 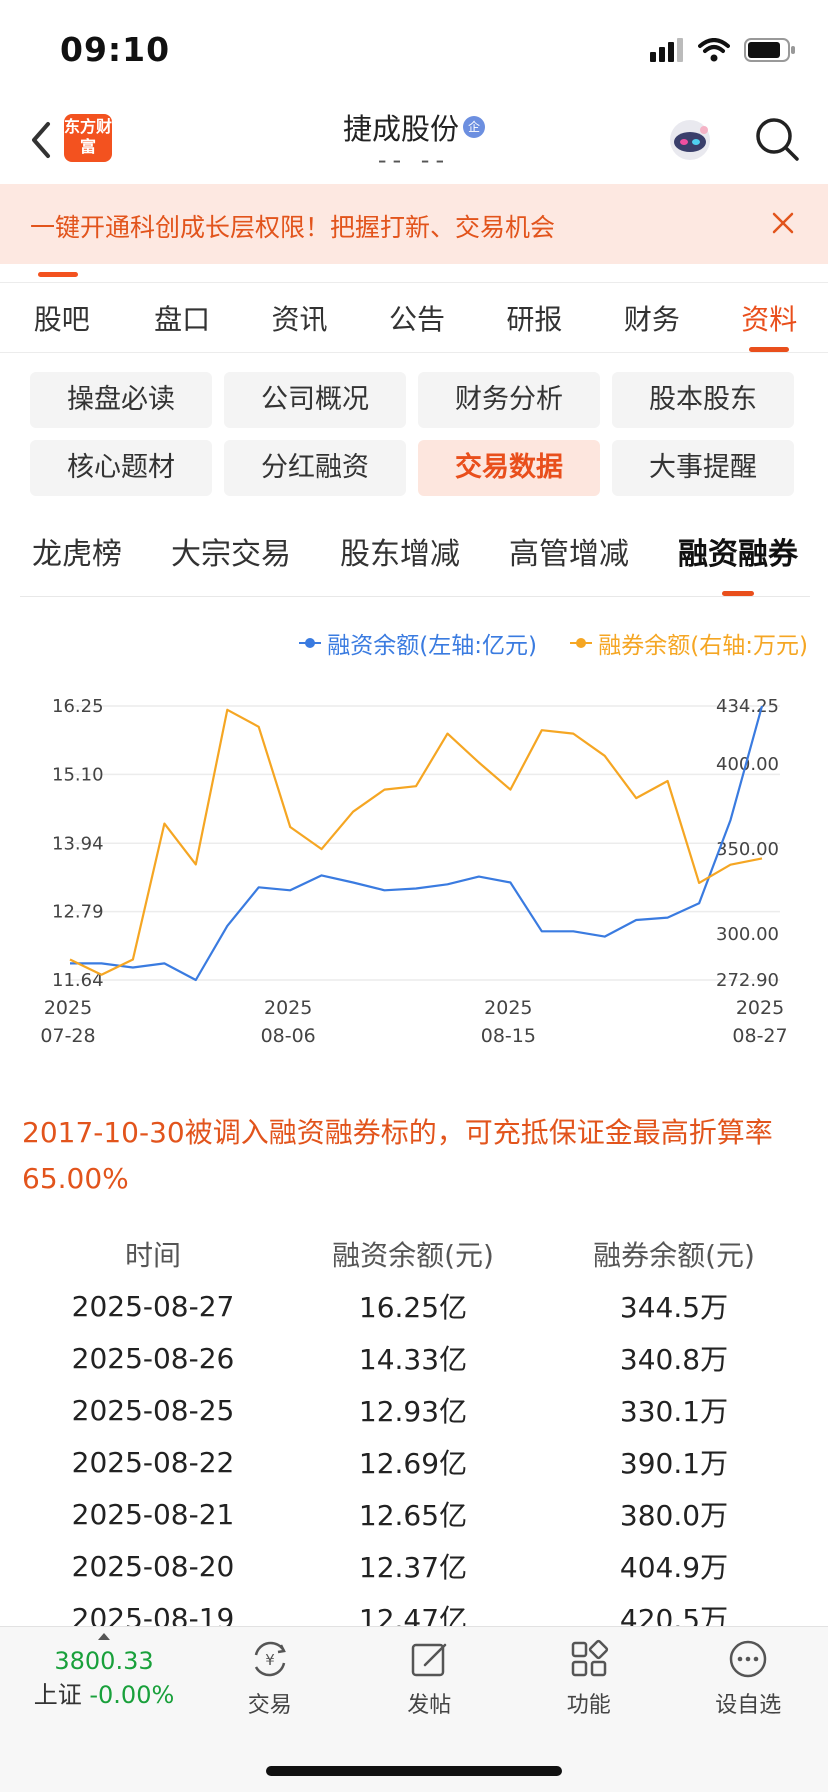 What do you see at coordinates (67, 1036) in the screenshot?
I see `x-axis-tick-date: 07-28` at bounding box center [67, 1036].